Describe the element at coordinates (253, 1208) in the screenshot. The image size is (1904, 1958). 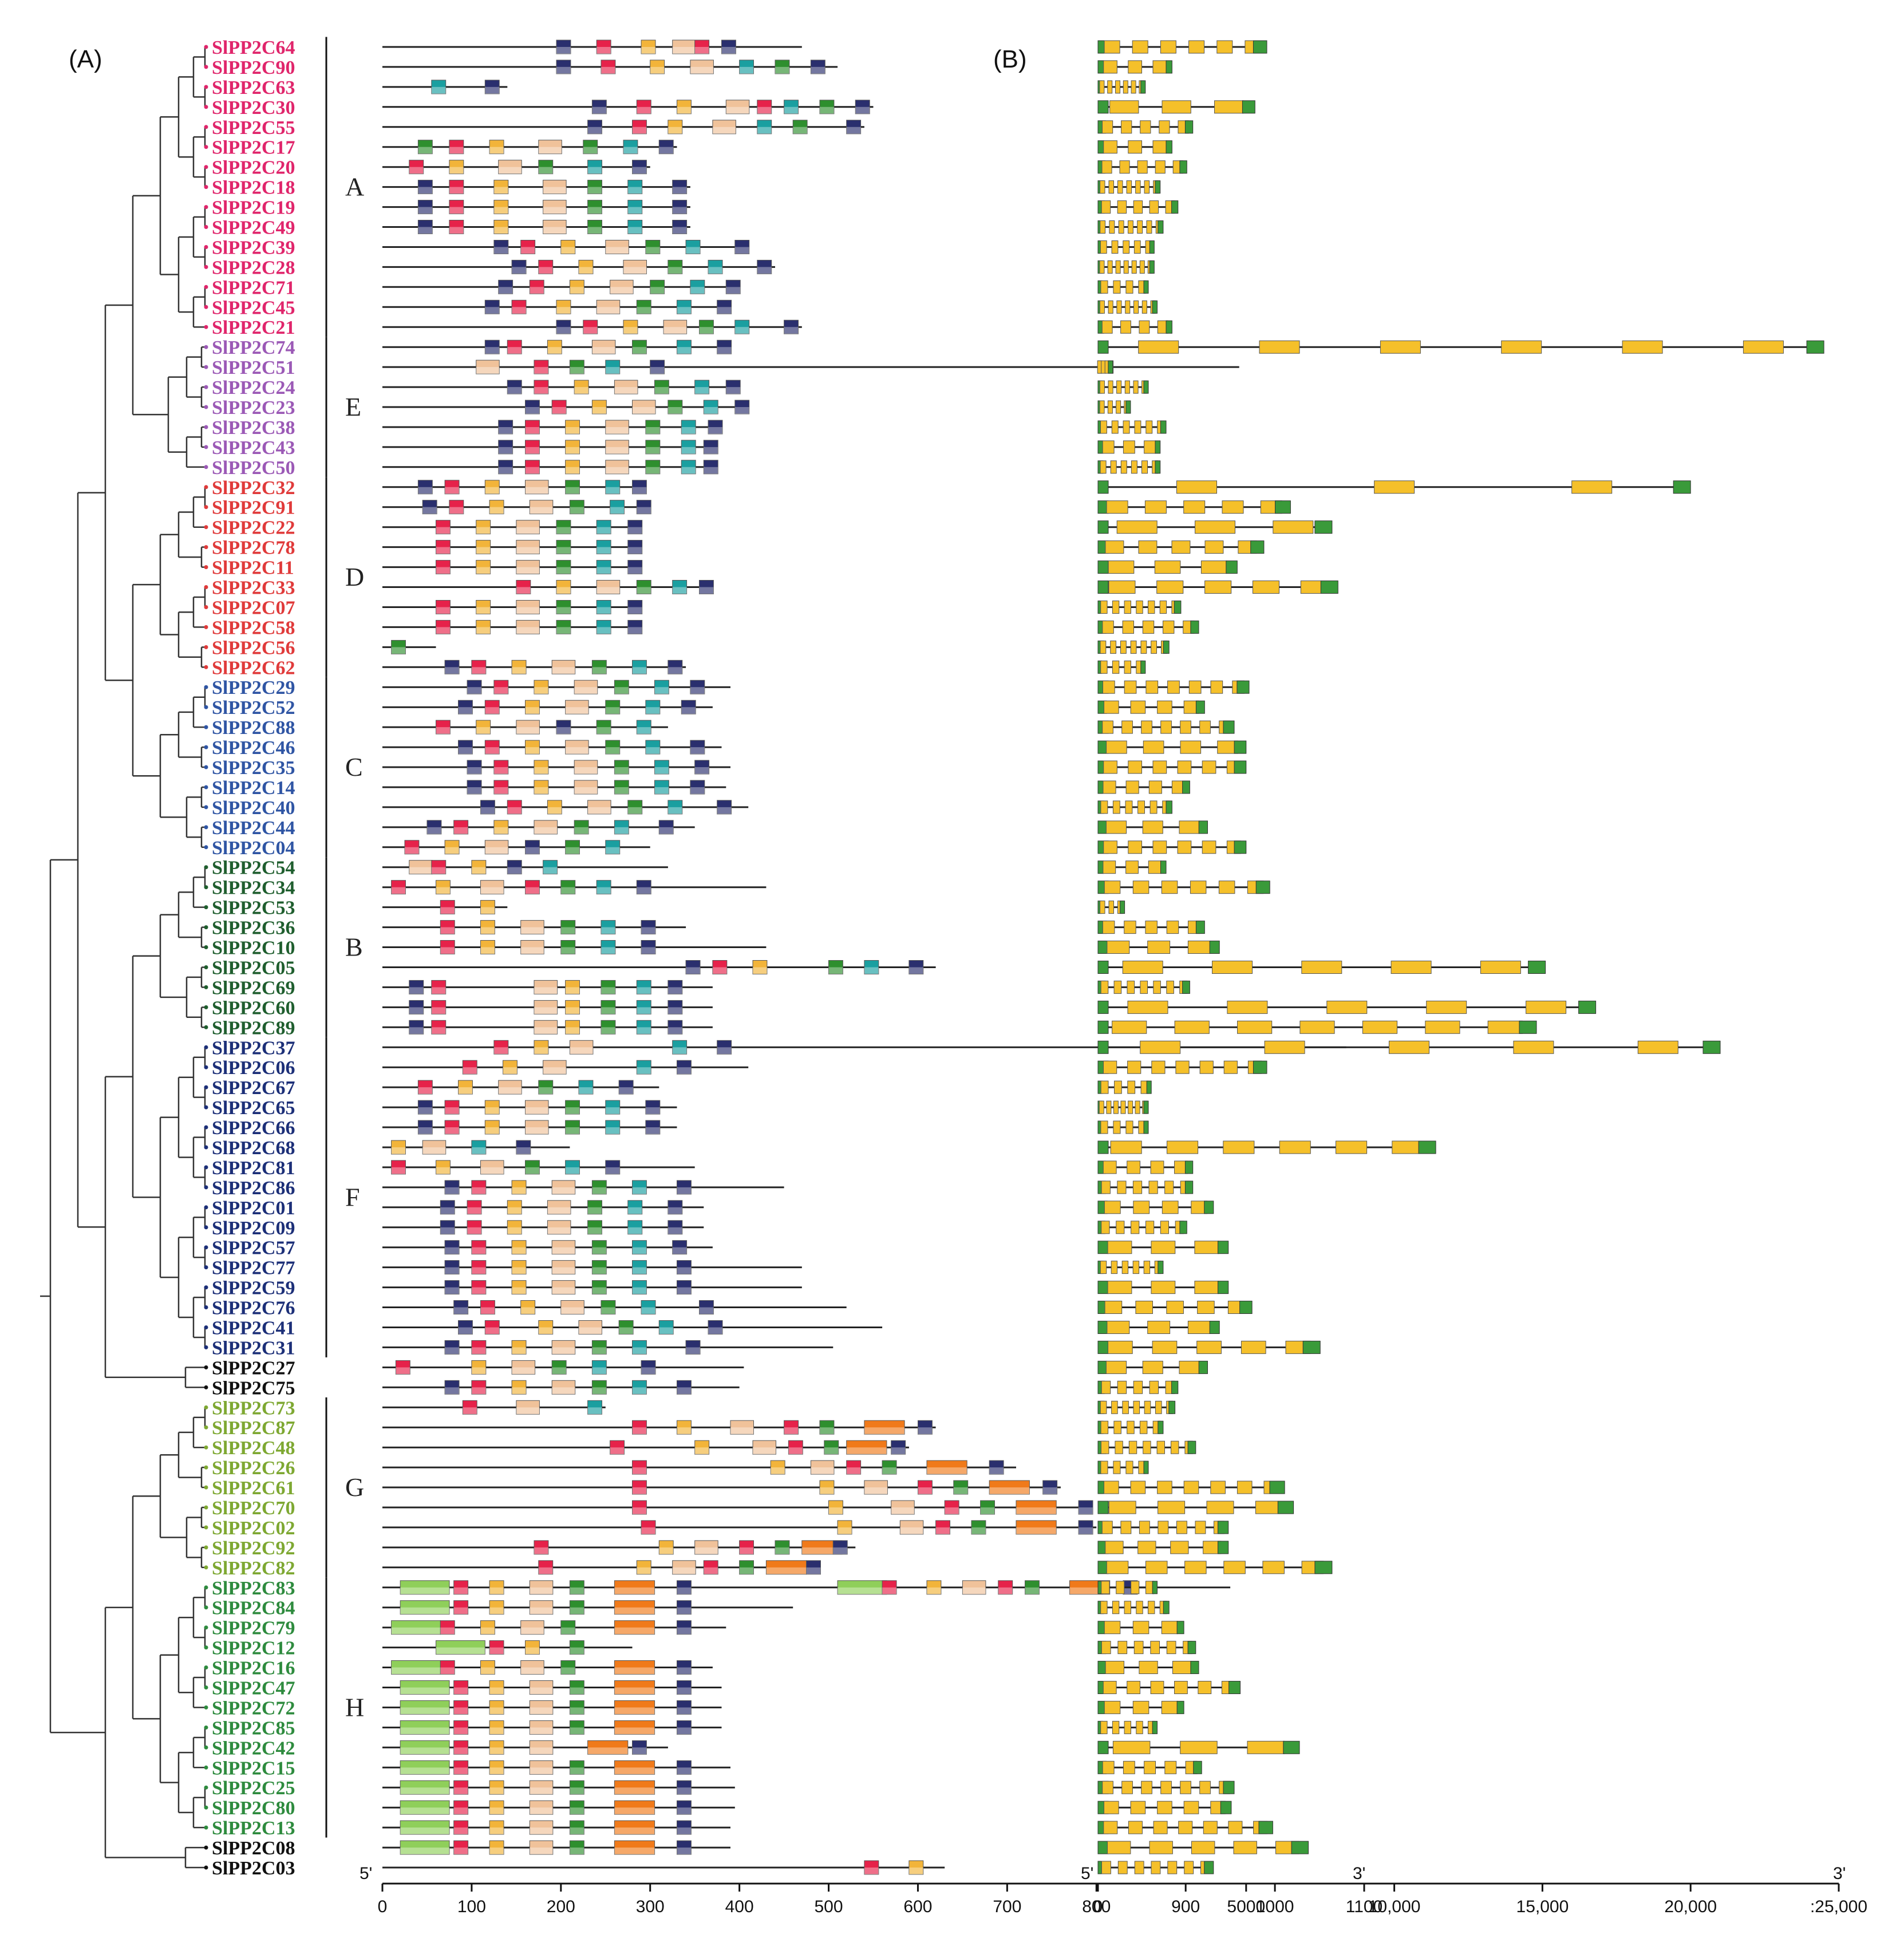
I see `gene-label-slpp2c01: SlPP2C01` at that location.